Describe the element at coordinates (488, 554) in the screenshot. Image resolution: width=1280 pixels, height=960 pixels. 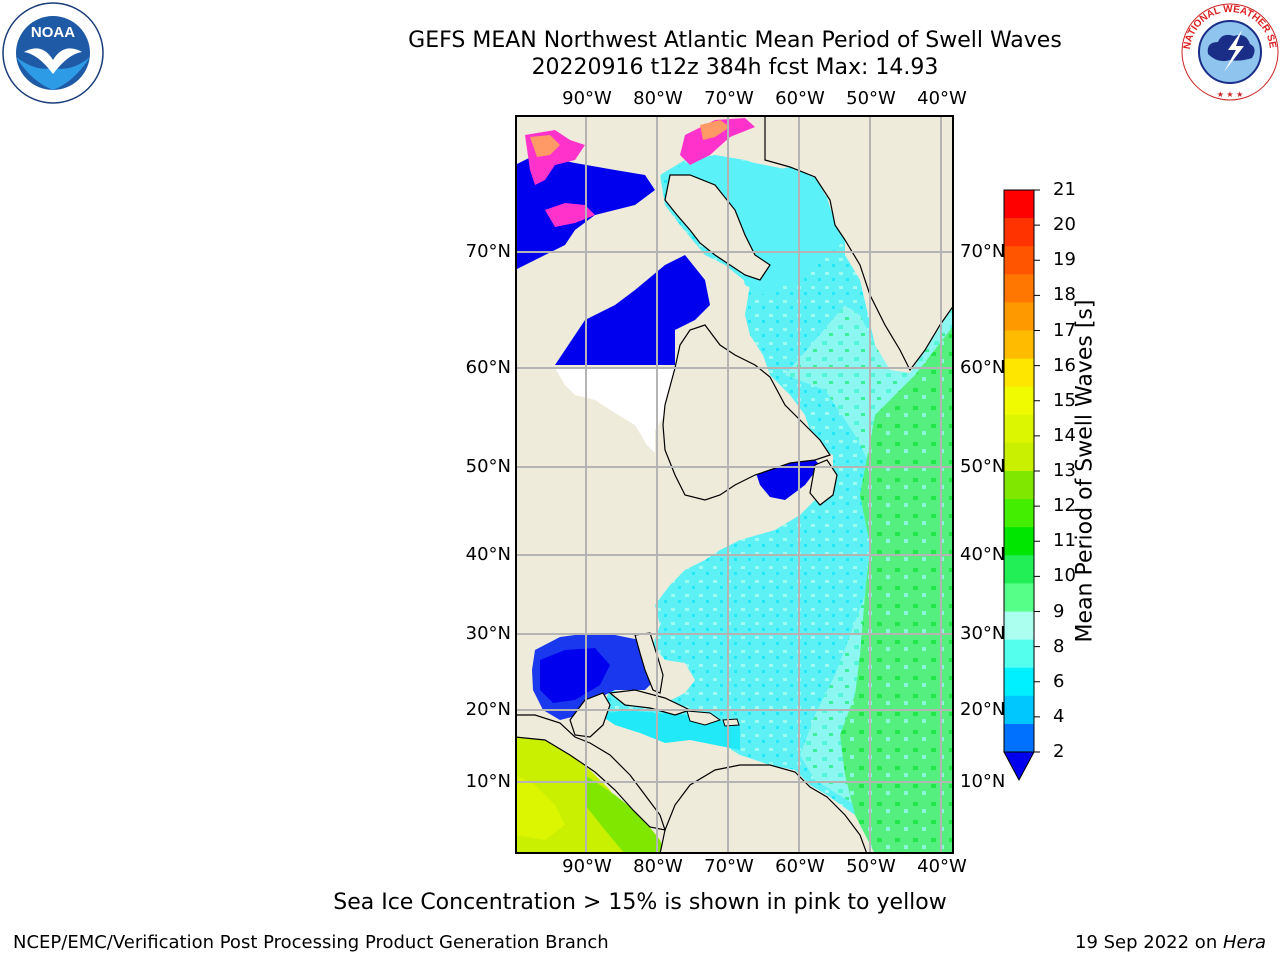
I see `lat-label-left: 40°N` at that location.